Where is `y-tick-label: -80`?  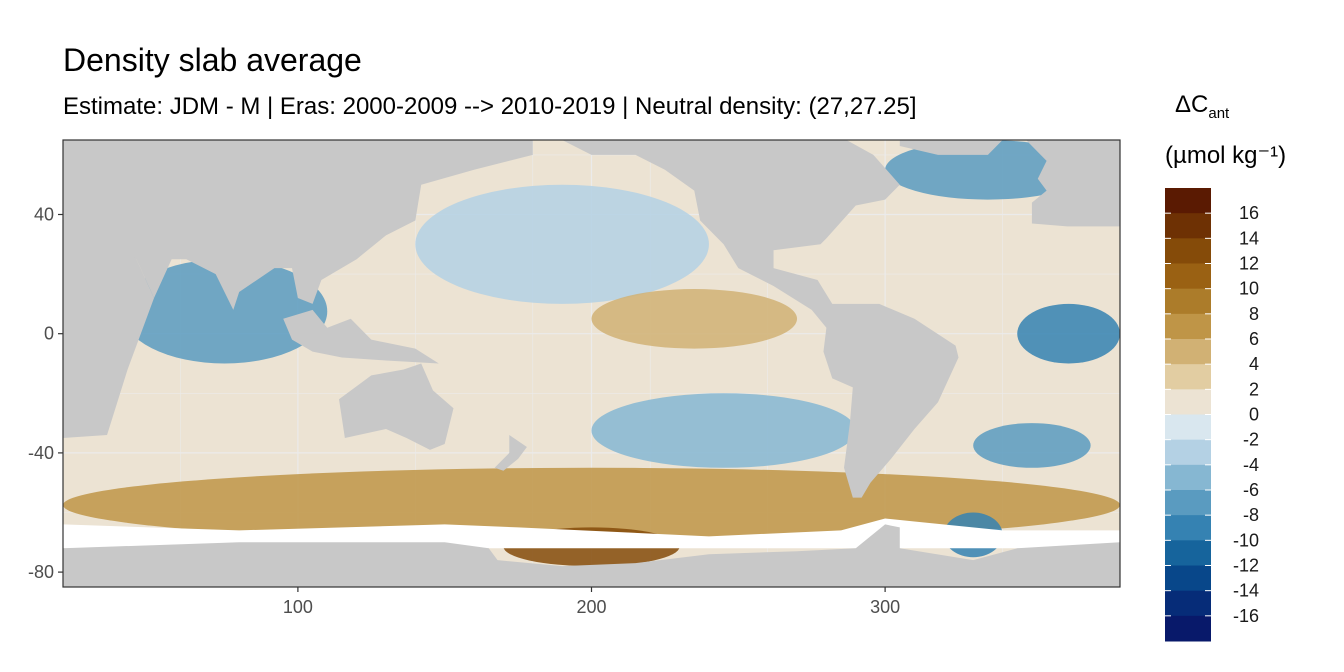
y-tick-label: -80 is located at coordinates (41, 572).